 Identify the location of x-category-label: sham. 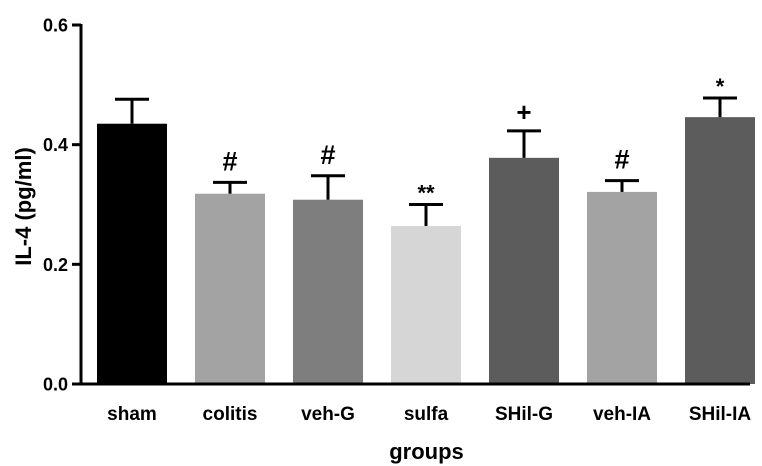
(132, 414).